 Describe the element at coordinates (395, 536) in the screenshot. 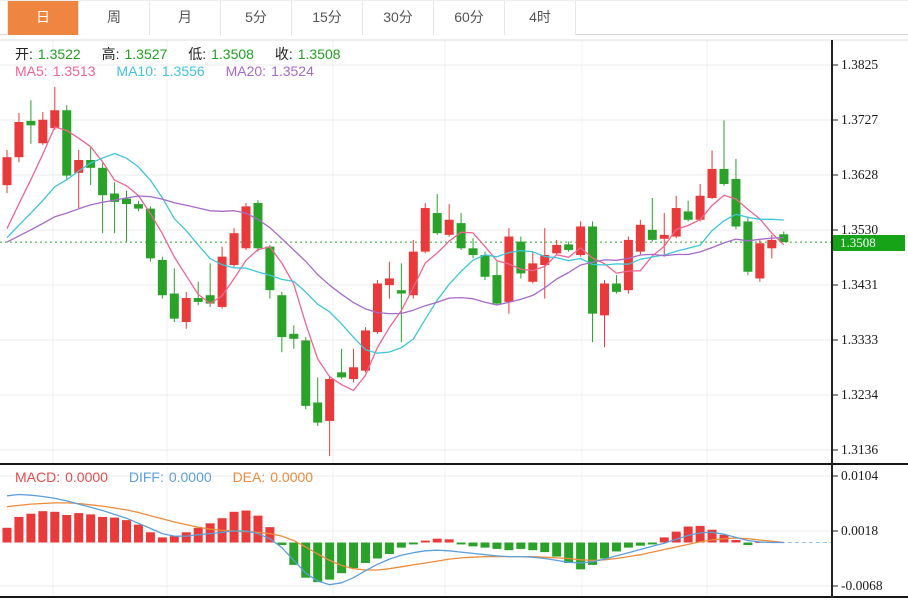

I see `dea-line` at that location.